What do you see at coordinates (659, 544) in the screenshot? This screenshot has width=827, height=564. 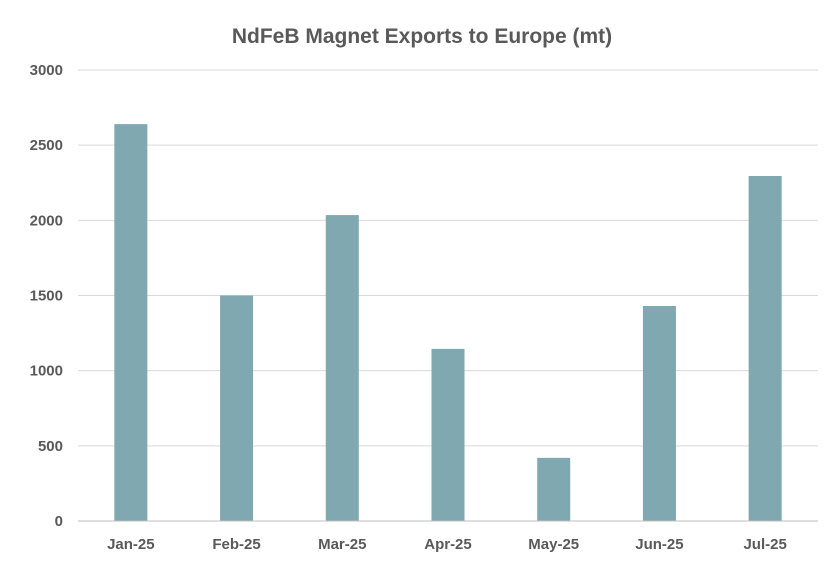 I see `x-tick-label: Jun-25` at bounding box center [659, 544].